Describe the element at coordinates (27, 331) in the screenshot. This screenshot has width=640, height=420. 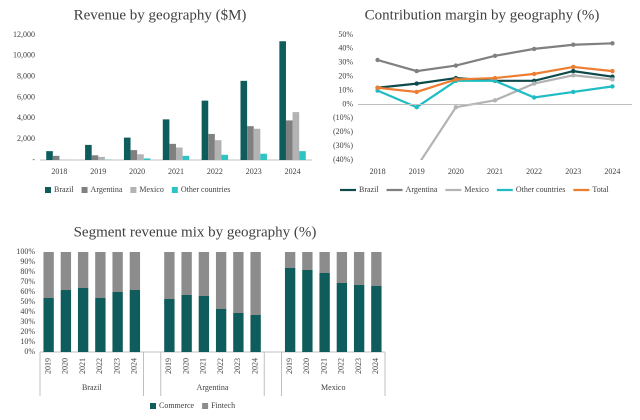
I see `y-tick-label: 20%` at that location.